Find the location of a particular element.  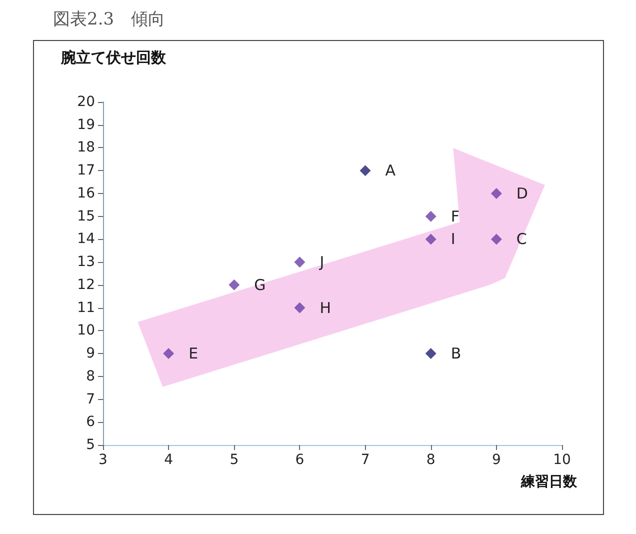

x-tick-label: 7 is located at coordinates (365, 460).